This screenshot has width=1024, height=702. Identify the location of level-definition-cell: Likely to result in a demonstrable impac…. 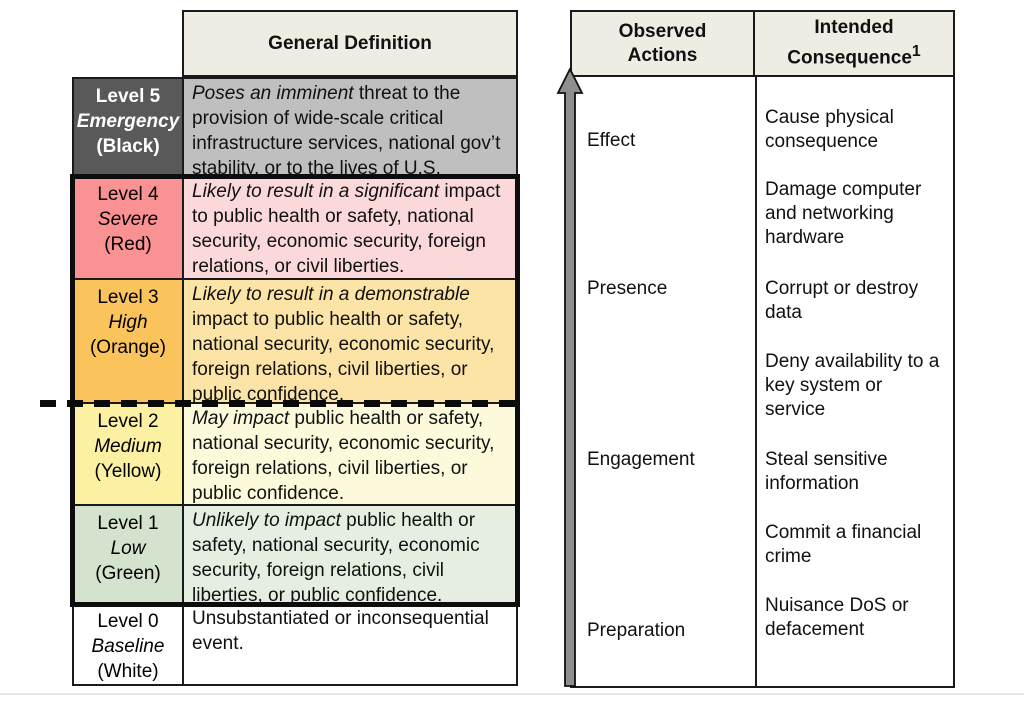
(350, 342).